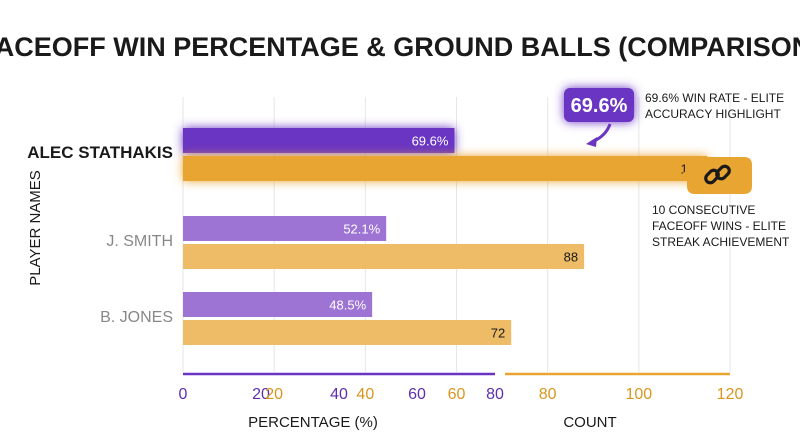 The image size is (800, 447). I want to click on link-chain-icon, so click(717, 174).